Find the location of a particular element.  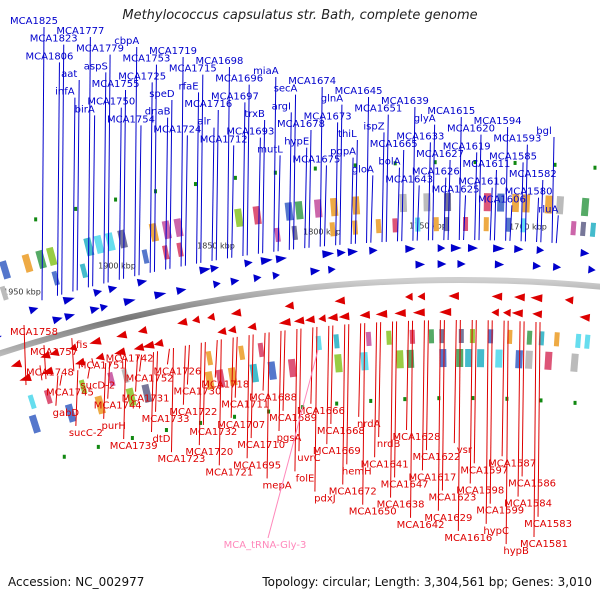

kbp-label: 1800 kbp is located at coordinates (322, 231).